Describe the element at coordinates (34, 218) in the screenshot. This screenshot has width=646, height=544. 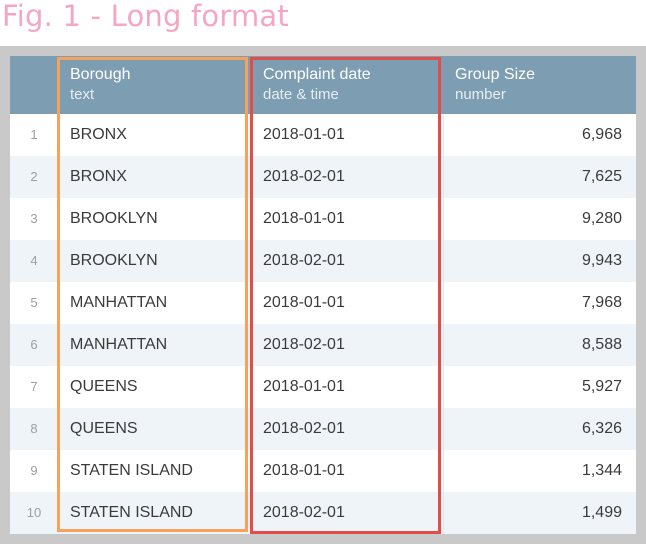
I see `row-index: 3` at that location.